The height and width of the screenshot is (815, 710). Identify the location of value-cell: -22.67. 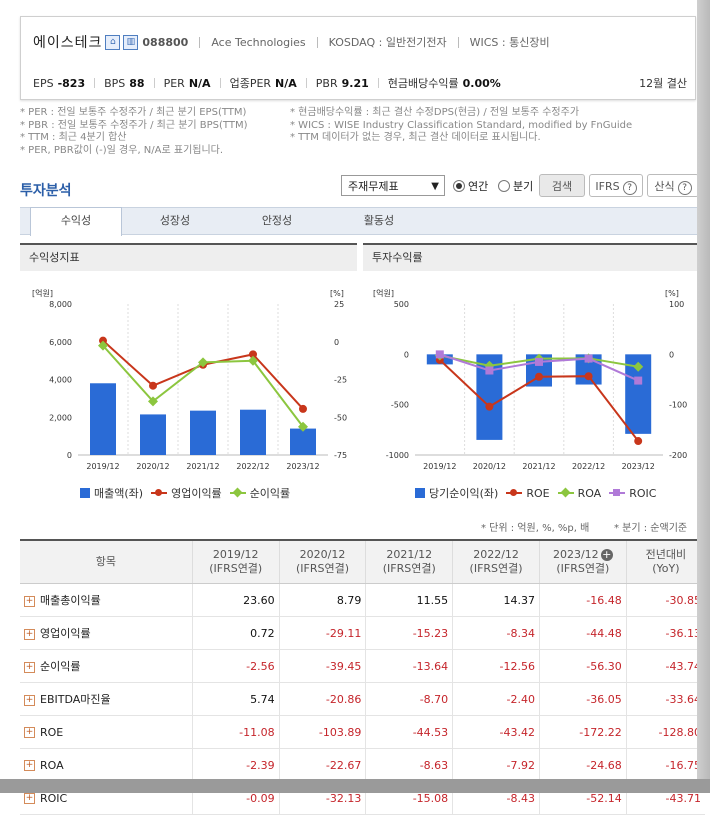
(323, 765).